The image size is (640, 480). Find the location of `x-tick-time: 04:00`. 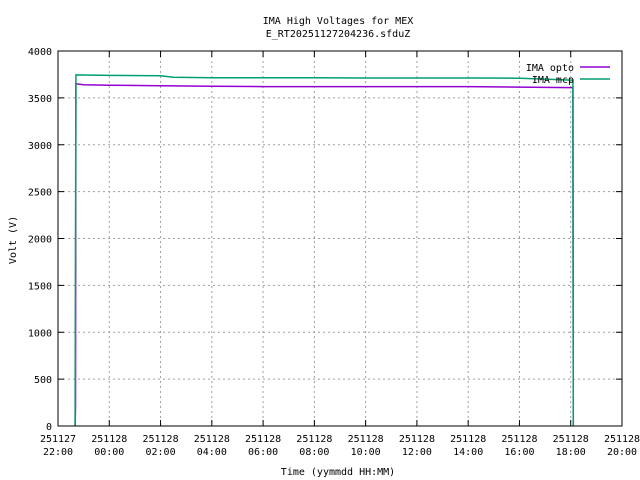

x-tick-time: 04:00 is located at coordinates (212, 452).